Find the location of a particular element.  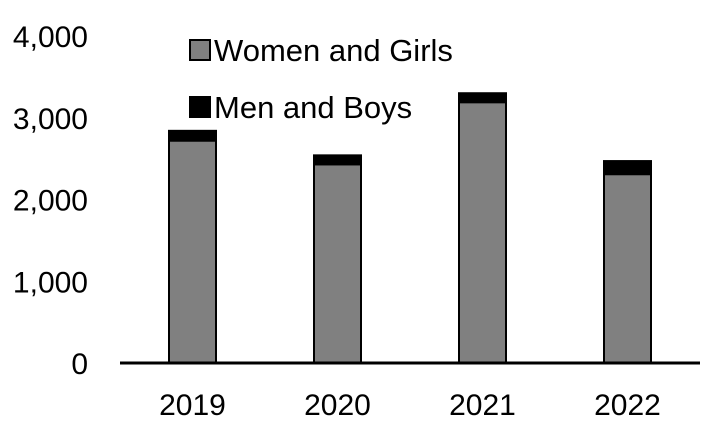

legend-label-men-and-boys: Men and Boys is located at coordinates (313, 107).